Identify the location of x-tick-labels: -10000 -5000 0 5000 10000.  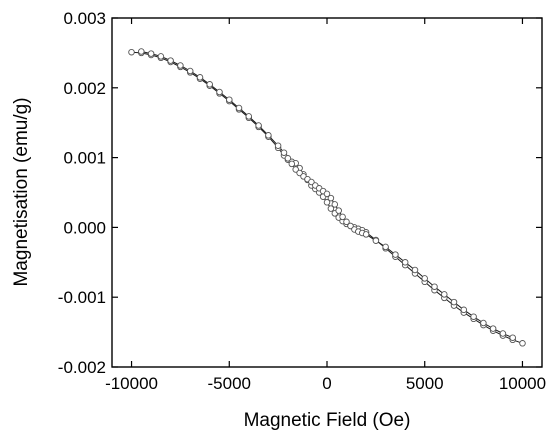
(325, 383).